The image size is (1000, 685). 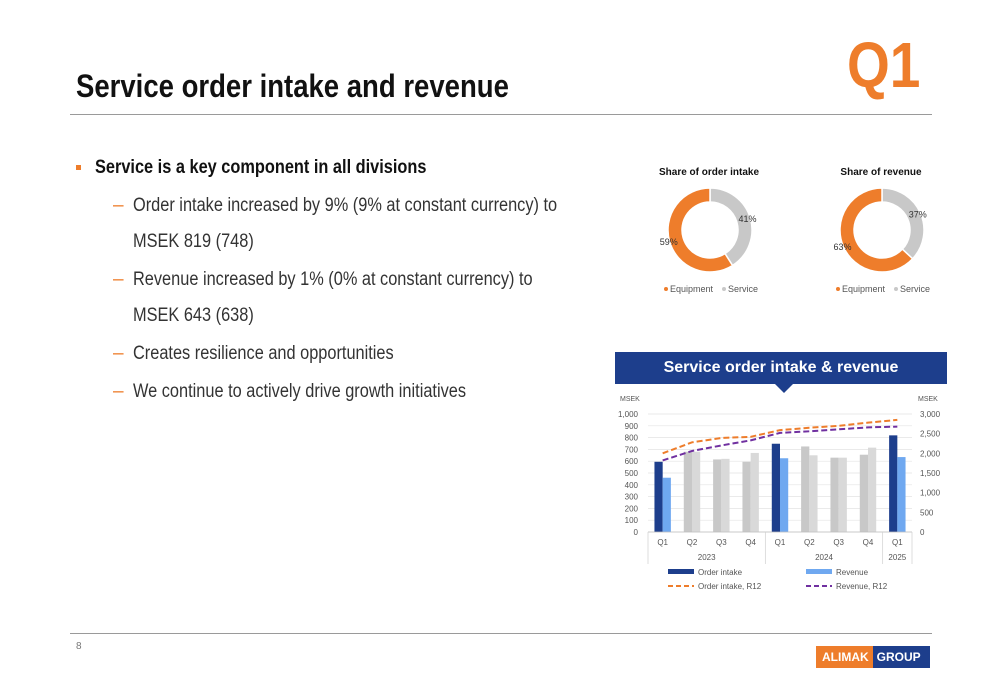 What do you see at coordinates (930, 473) in the screenshot?
I see `y2-tick-label: 1,500` at bounding box center [930, 473].